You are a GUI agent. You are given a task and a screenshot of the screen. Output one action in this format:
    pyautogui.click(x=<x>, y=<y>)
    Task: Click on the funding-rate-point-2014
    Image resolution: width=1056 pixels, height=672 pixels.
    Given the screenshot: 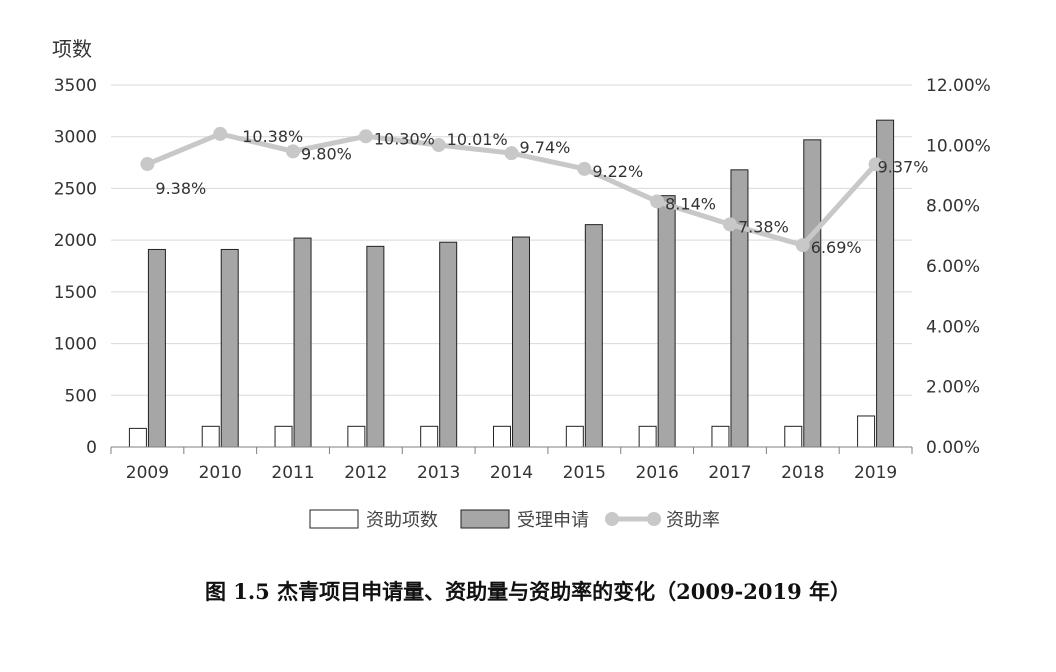 What is the action you would take?
    pyautogui.click(x=511, y=153)
    